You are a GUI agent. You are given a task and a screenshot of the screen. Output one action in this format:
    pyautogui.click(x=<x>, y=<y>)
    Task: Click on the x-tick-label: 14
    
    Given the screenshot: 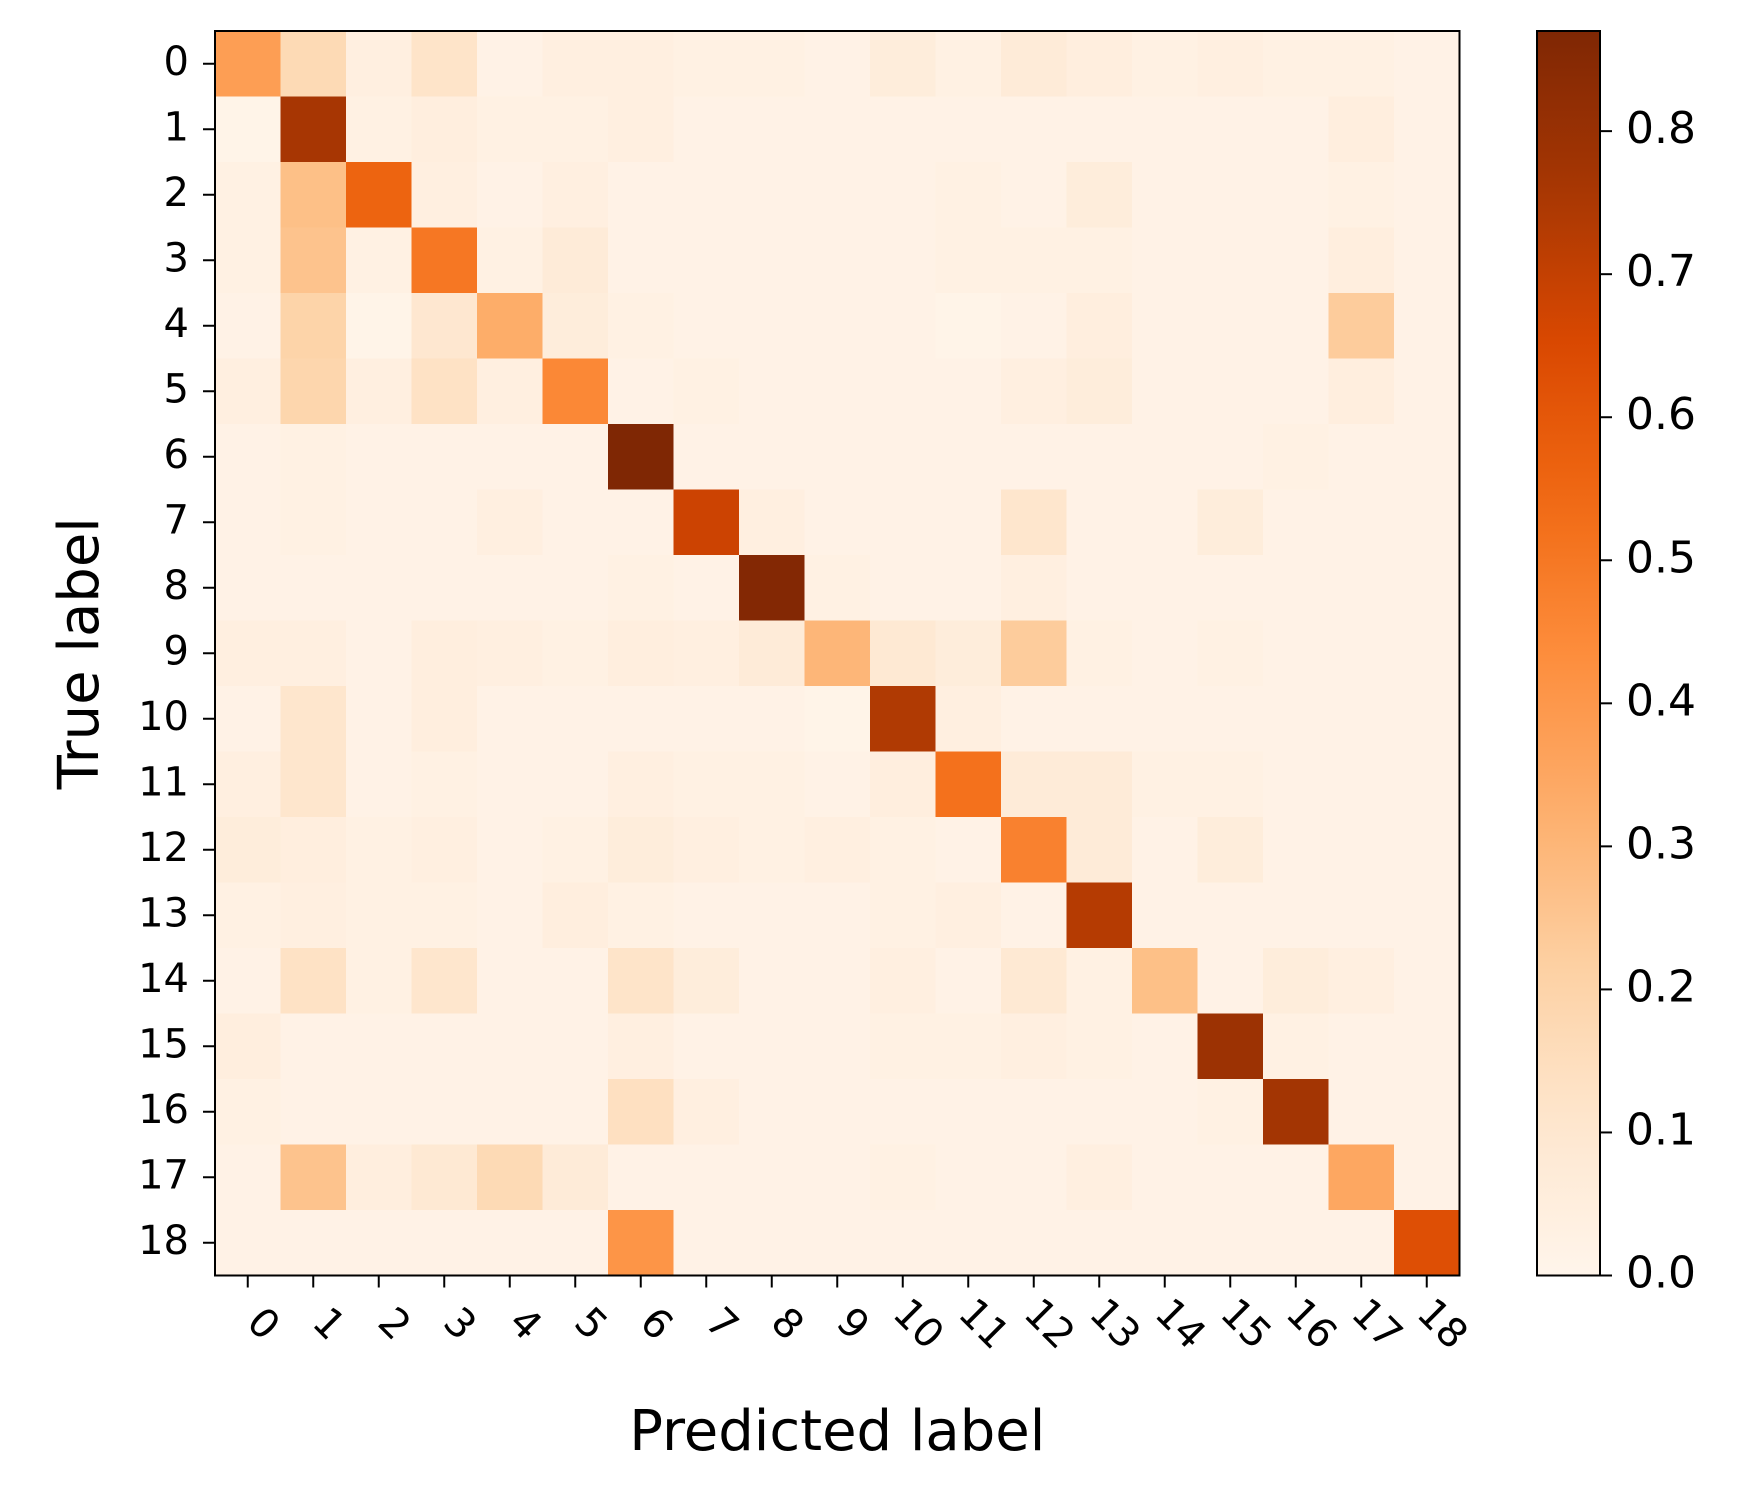 What is the action you would take?
    pyautogui.click(x=1180, y=1324)
    